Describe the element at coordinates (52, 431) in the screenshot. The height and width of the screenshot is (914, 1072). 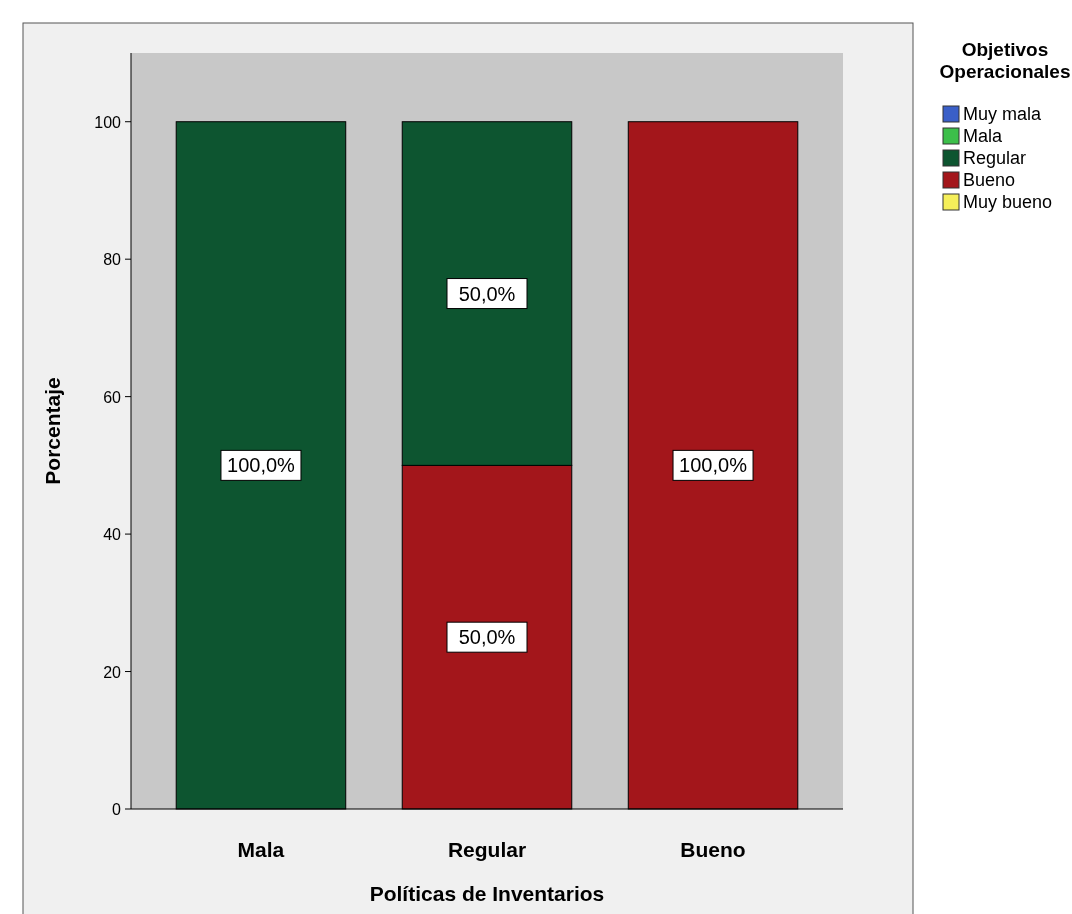
I see `y-axis-title: Porcentaje` at that location.